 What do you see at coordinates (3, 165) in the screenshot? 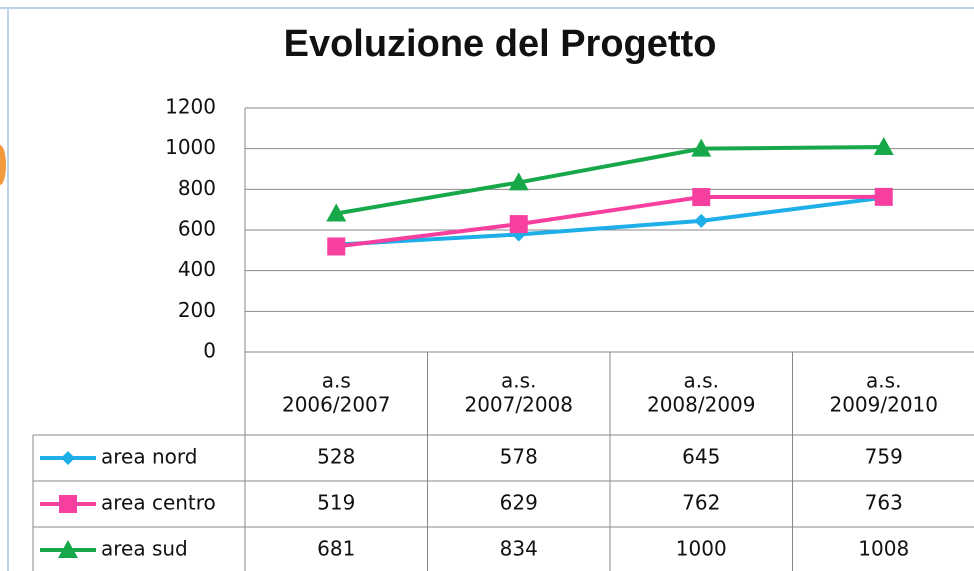
I see `decoration` at bounding box center [3, 165].